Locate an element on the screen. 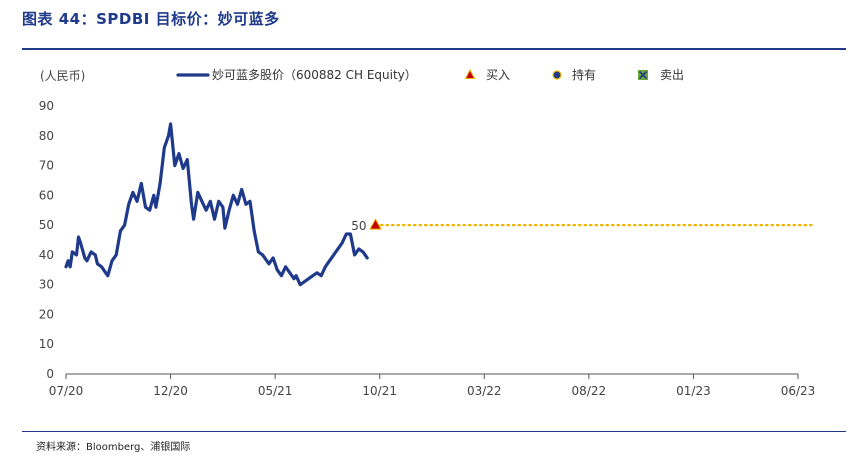  legend-label-price: 妙可蓝多股价（600882 CH Equity） is located at coordinates (314, 75).